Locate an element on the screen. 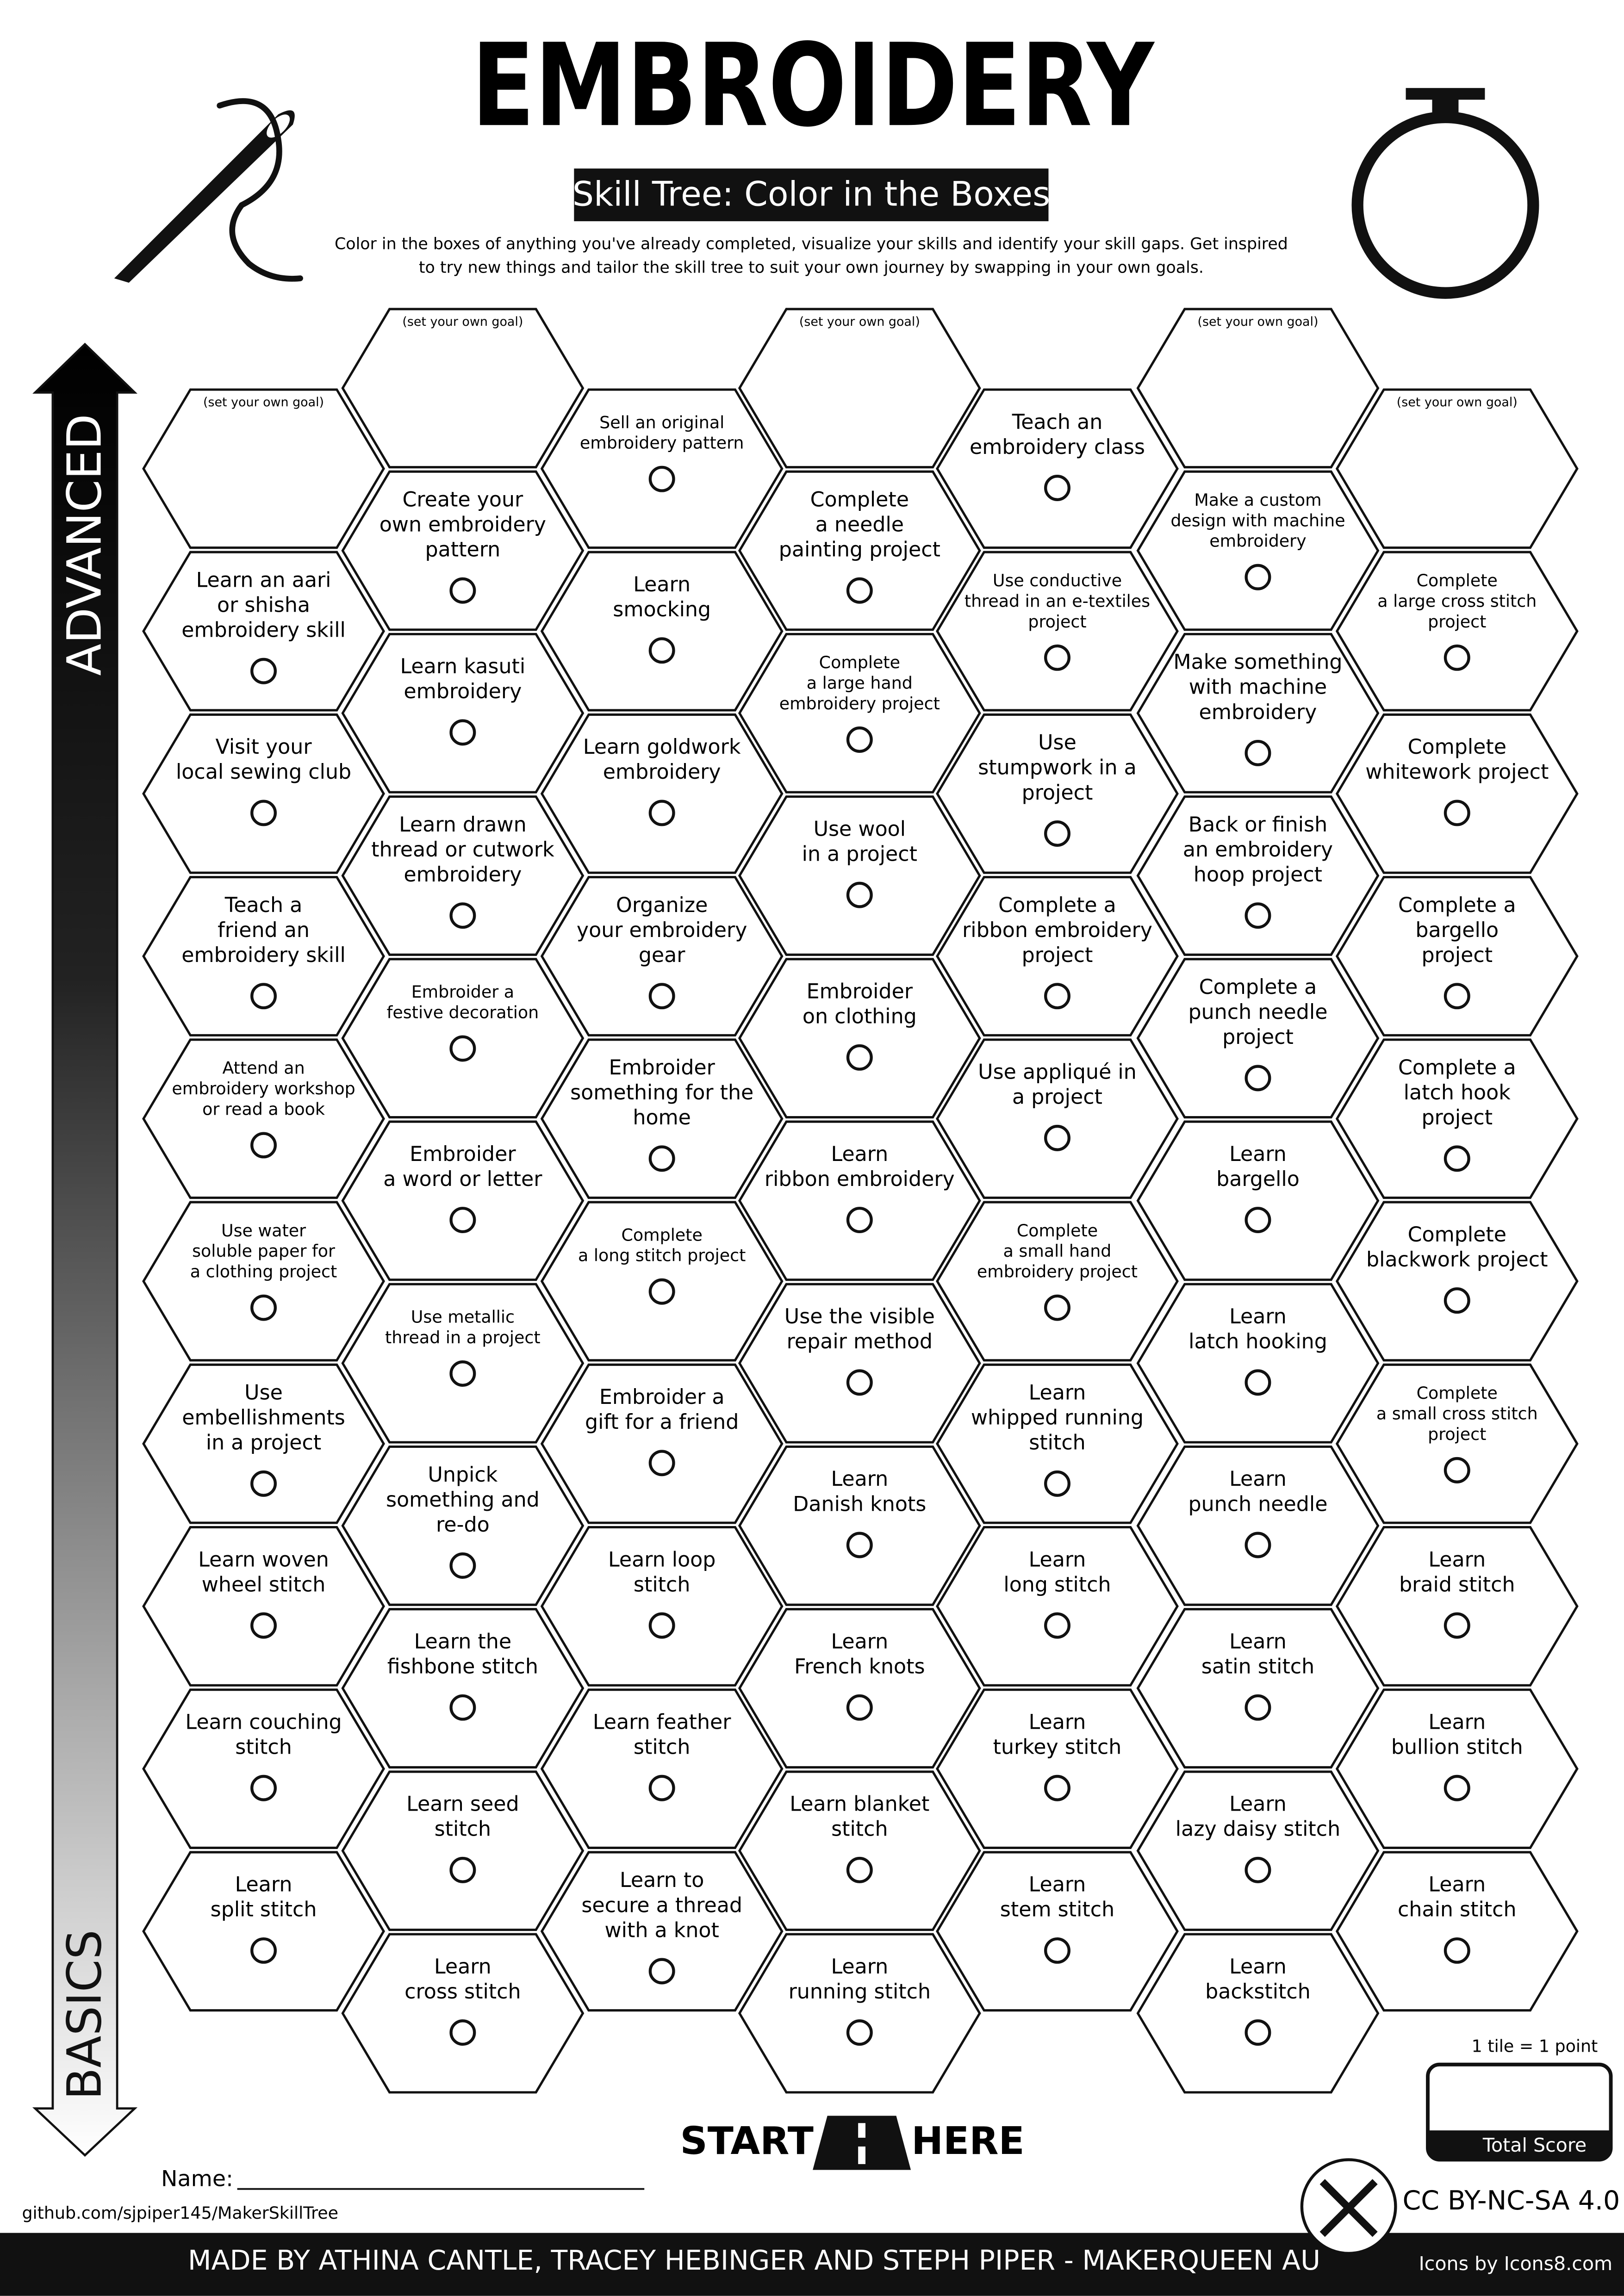 This screenshot has width=1624, height=2296. tile-text: punch needle is located at coordinates (1258, 1504).